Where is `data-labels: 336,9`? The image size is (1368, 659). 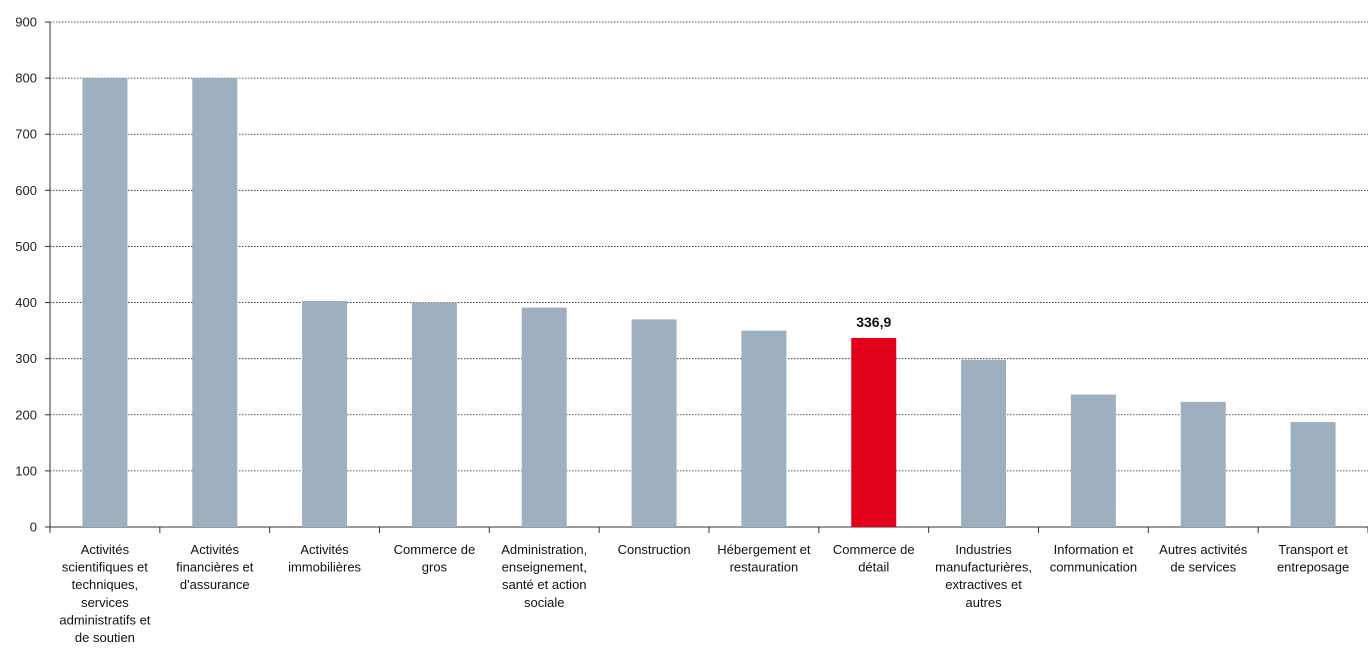 data-labels: 336,9 is located at coordinates (873, 322).